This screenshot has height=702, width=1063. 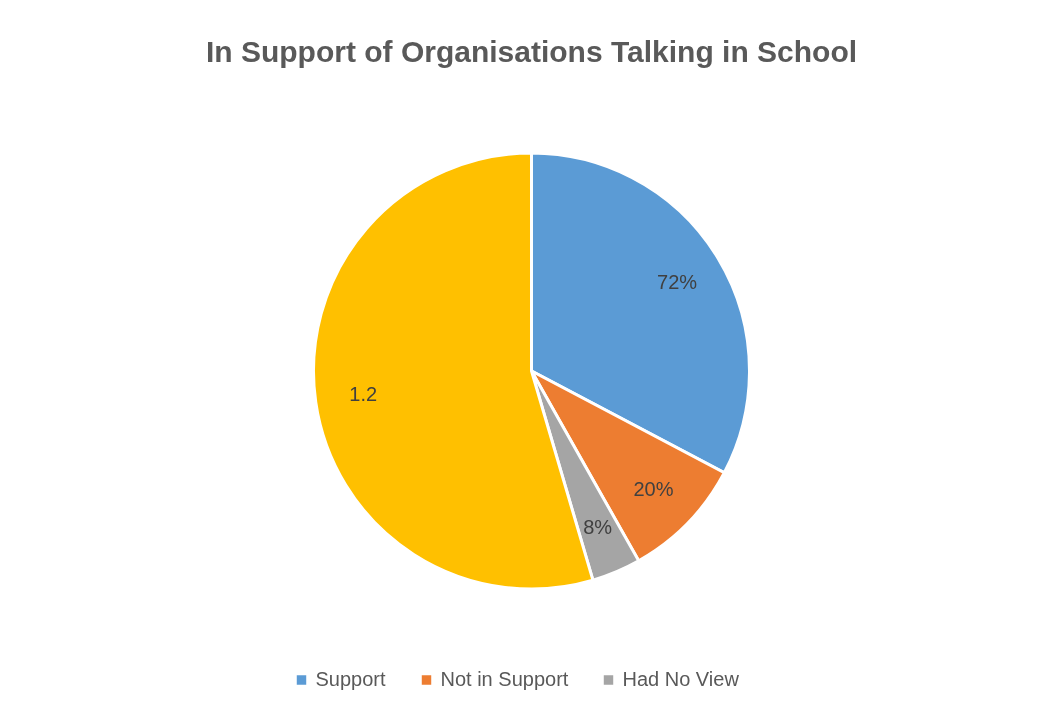 I want to click on legend-label: Support, so click(x=350, y=679).